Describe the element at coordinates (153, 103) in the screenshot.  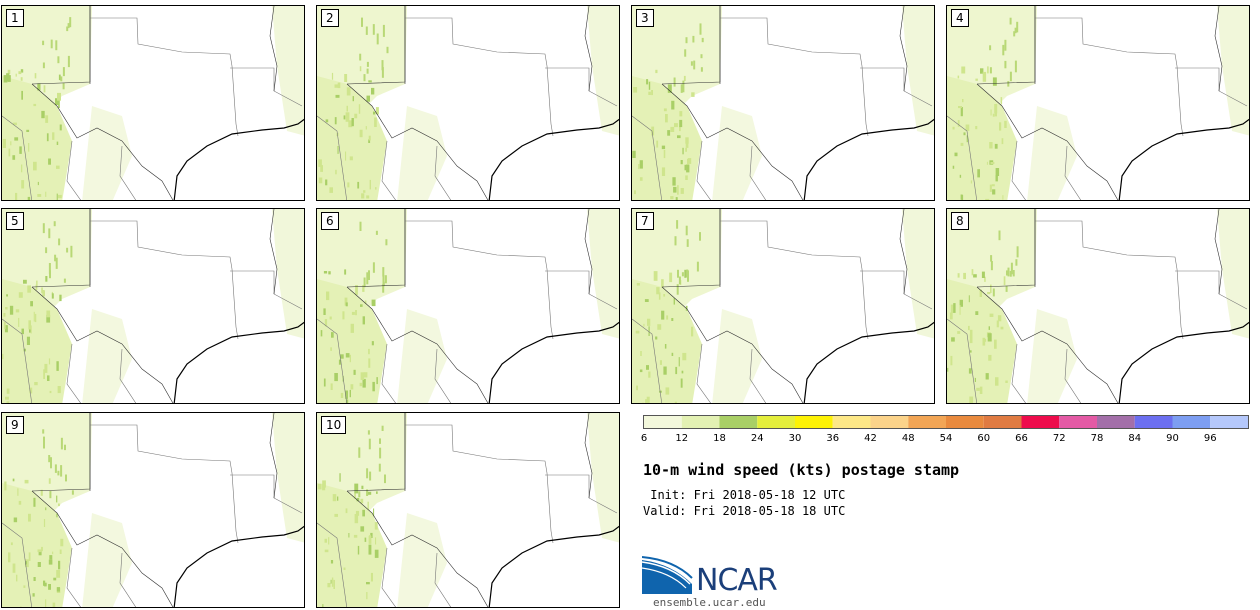
I see `member-panel: 1` at that location.